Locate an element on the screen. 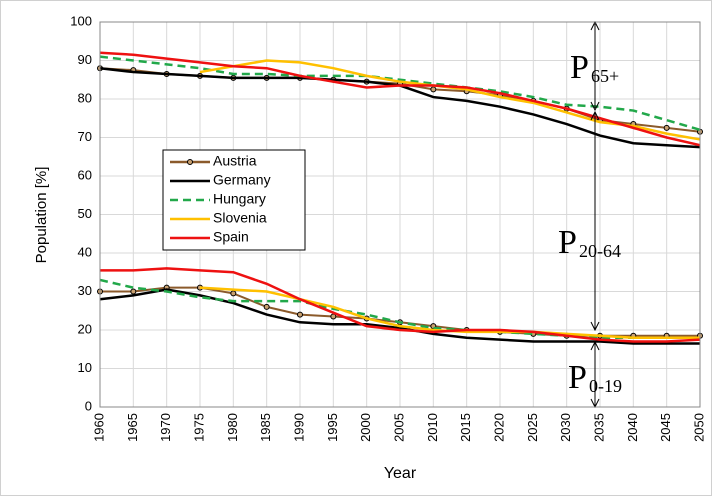 The image size is (712, 496). x-tick-label: 2050 is located at coordinates (698, 427).